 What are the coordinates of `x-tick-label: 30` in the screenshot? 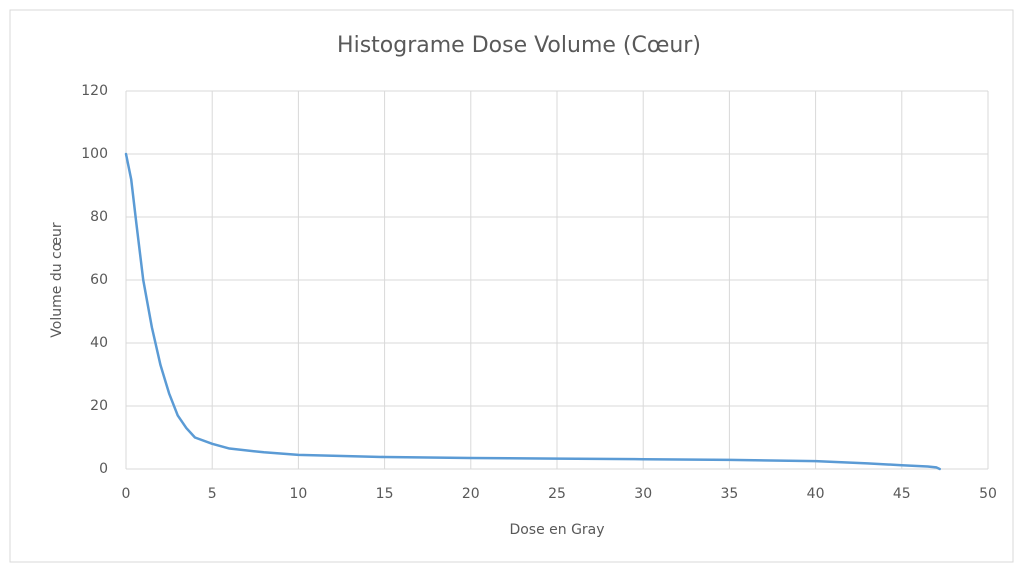 It's located at (643, 494).